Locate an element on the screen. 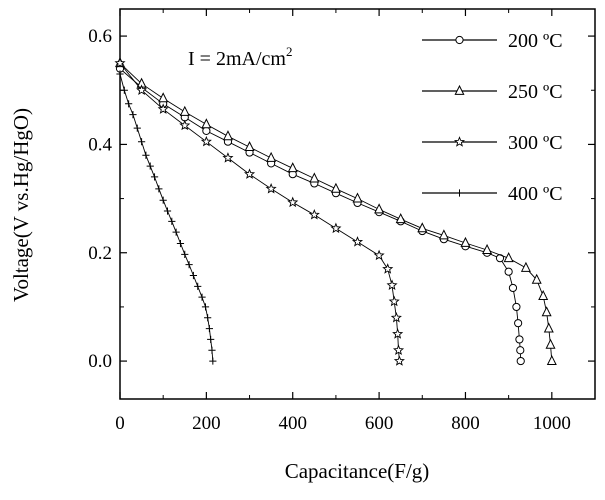 The image size is (605, 500). y-tick-label: 0.0 is located at coordinates (100, 361).